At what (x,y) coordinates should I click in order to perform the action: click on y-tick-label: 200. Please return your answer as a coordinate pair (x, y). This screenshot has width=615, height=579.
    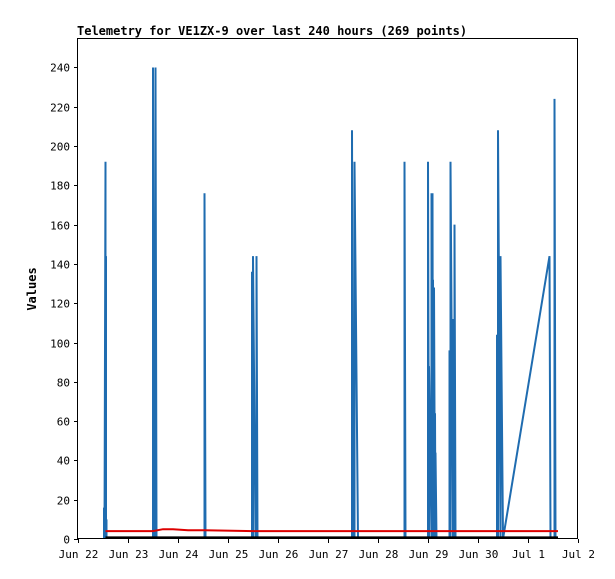
    Looking at the image, I should click on (60, 147).